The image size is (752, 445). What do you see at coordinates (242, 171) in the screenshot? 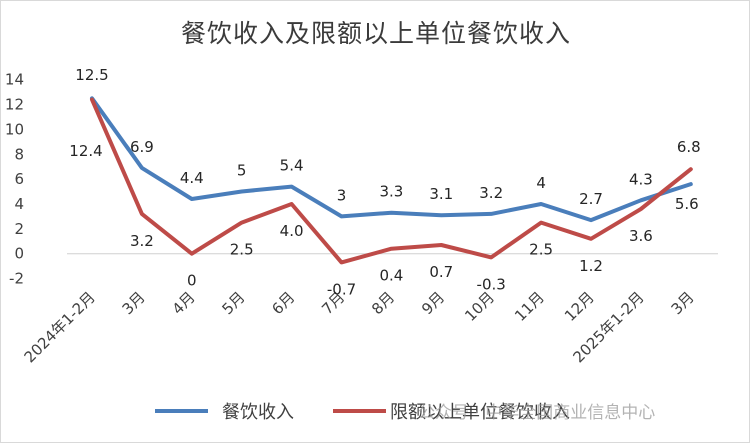
I see `data-label-restaurant-revenue: 5` at bounding box center [242, 171].